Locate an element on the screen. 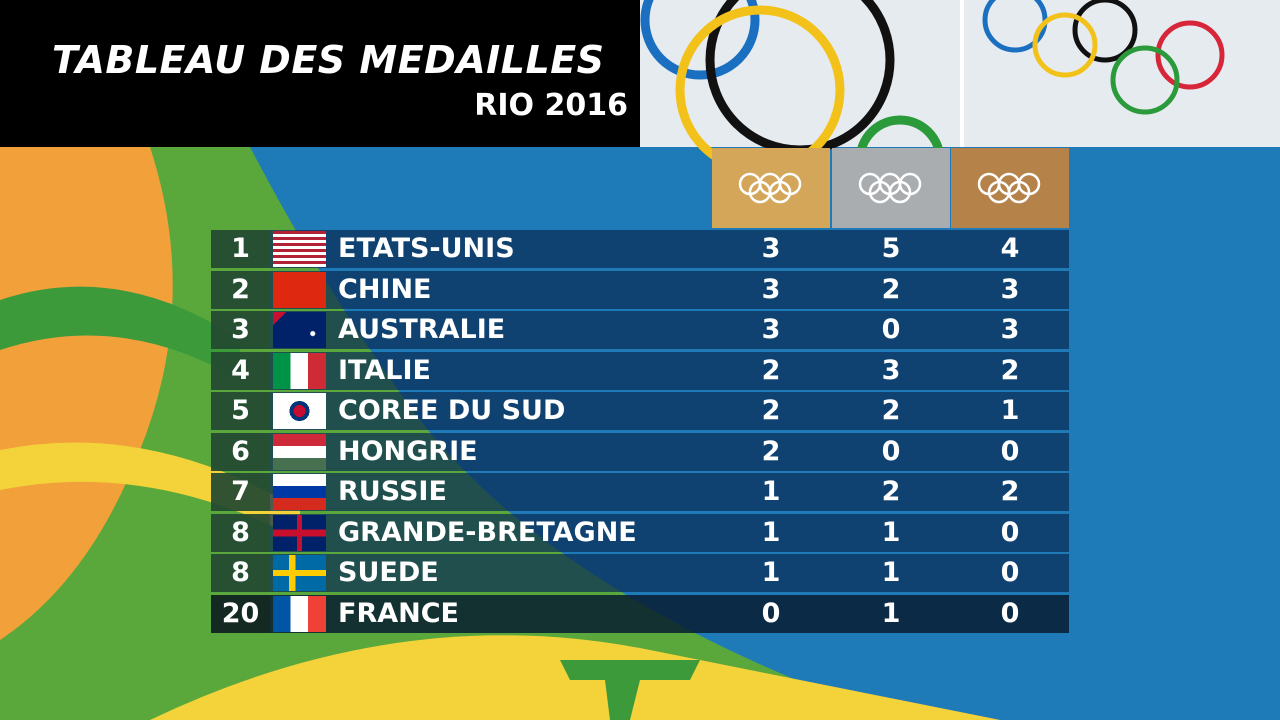 Image resolution: width=1280 pixels, height=720 pixels. country: COREE DU SUD is located at coordinates (452, 410).